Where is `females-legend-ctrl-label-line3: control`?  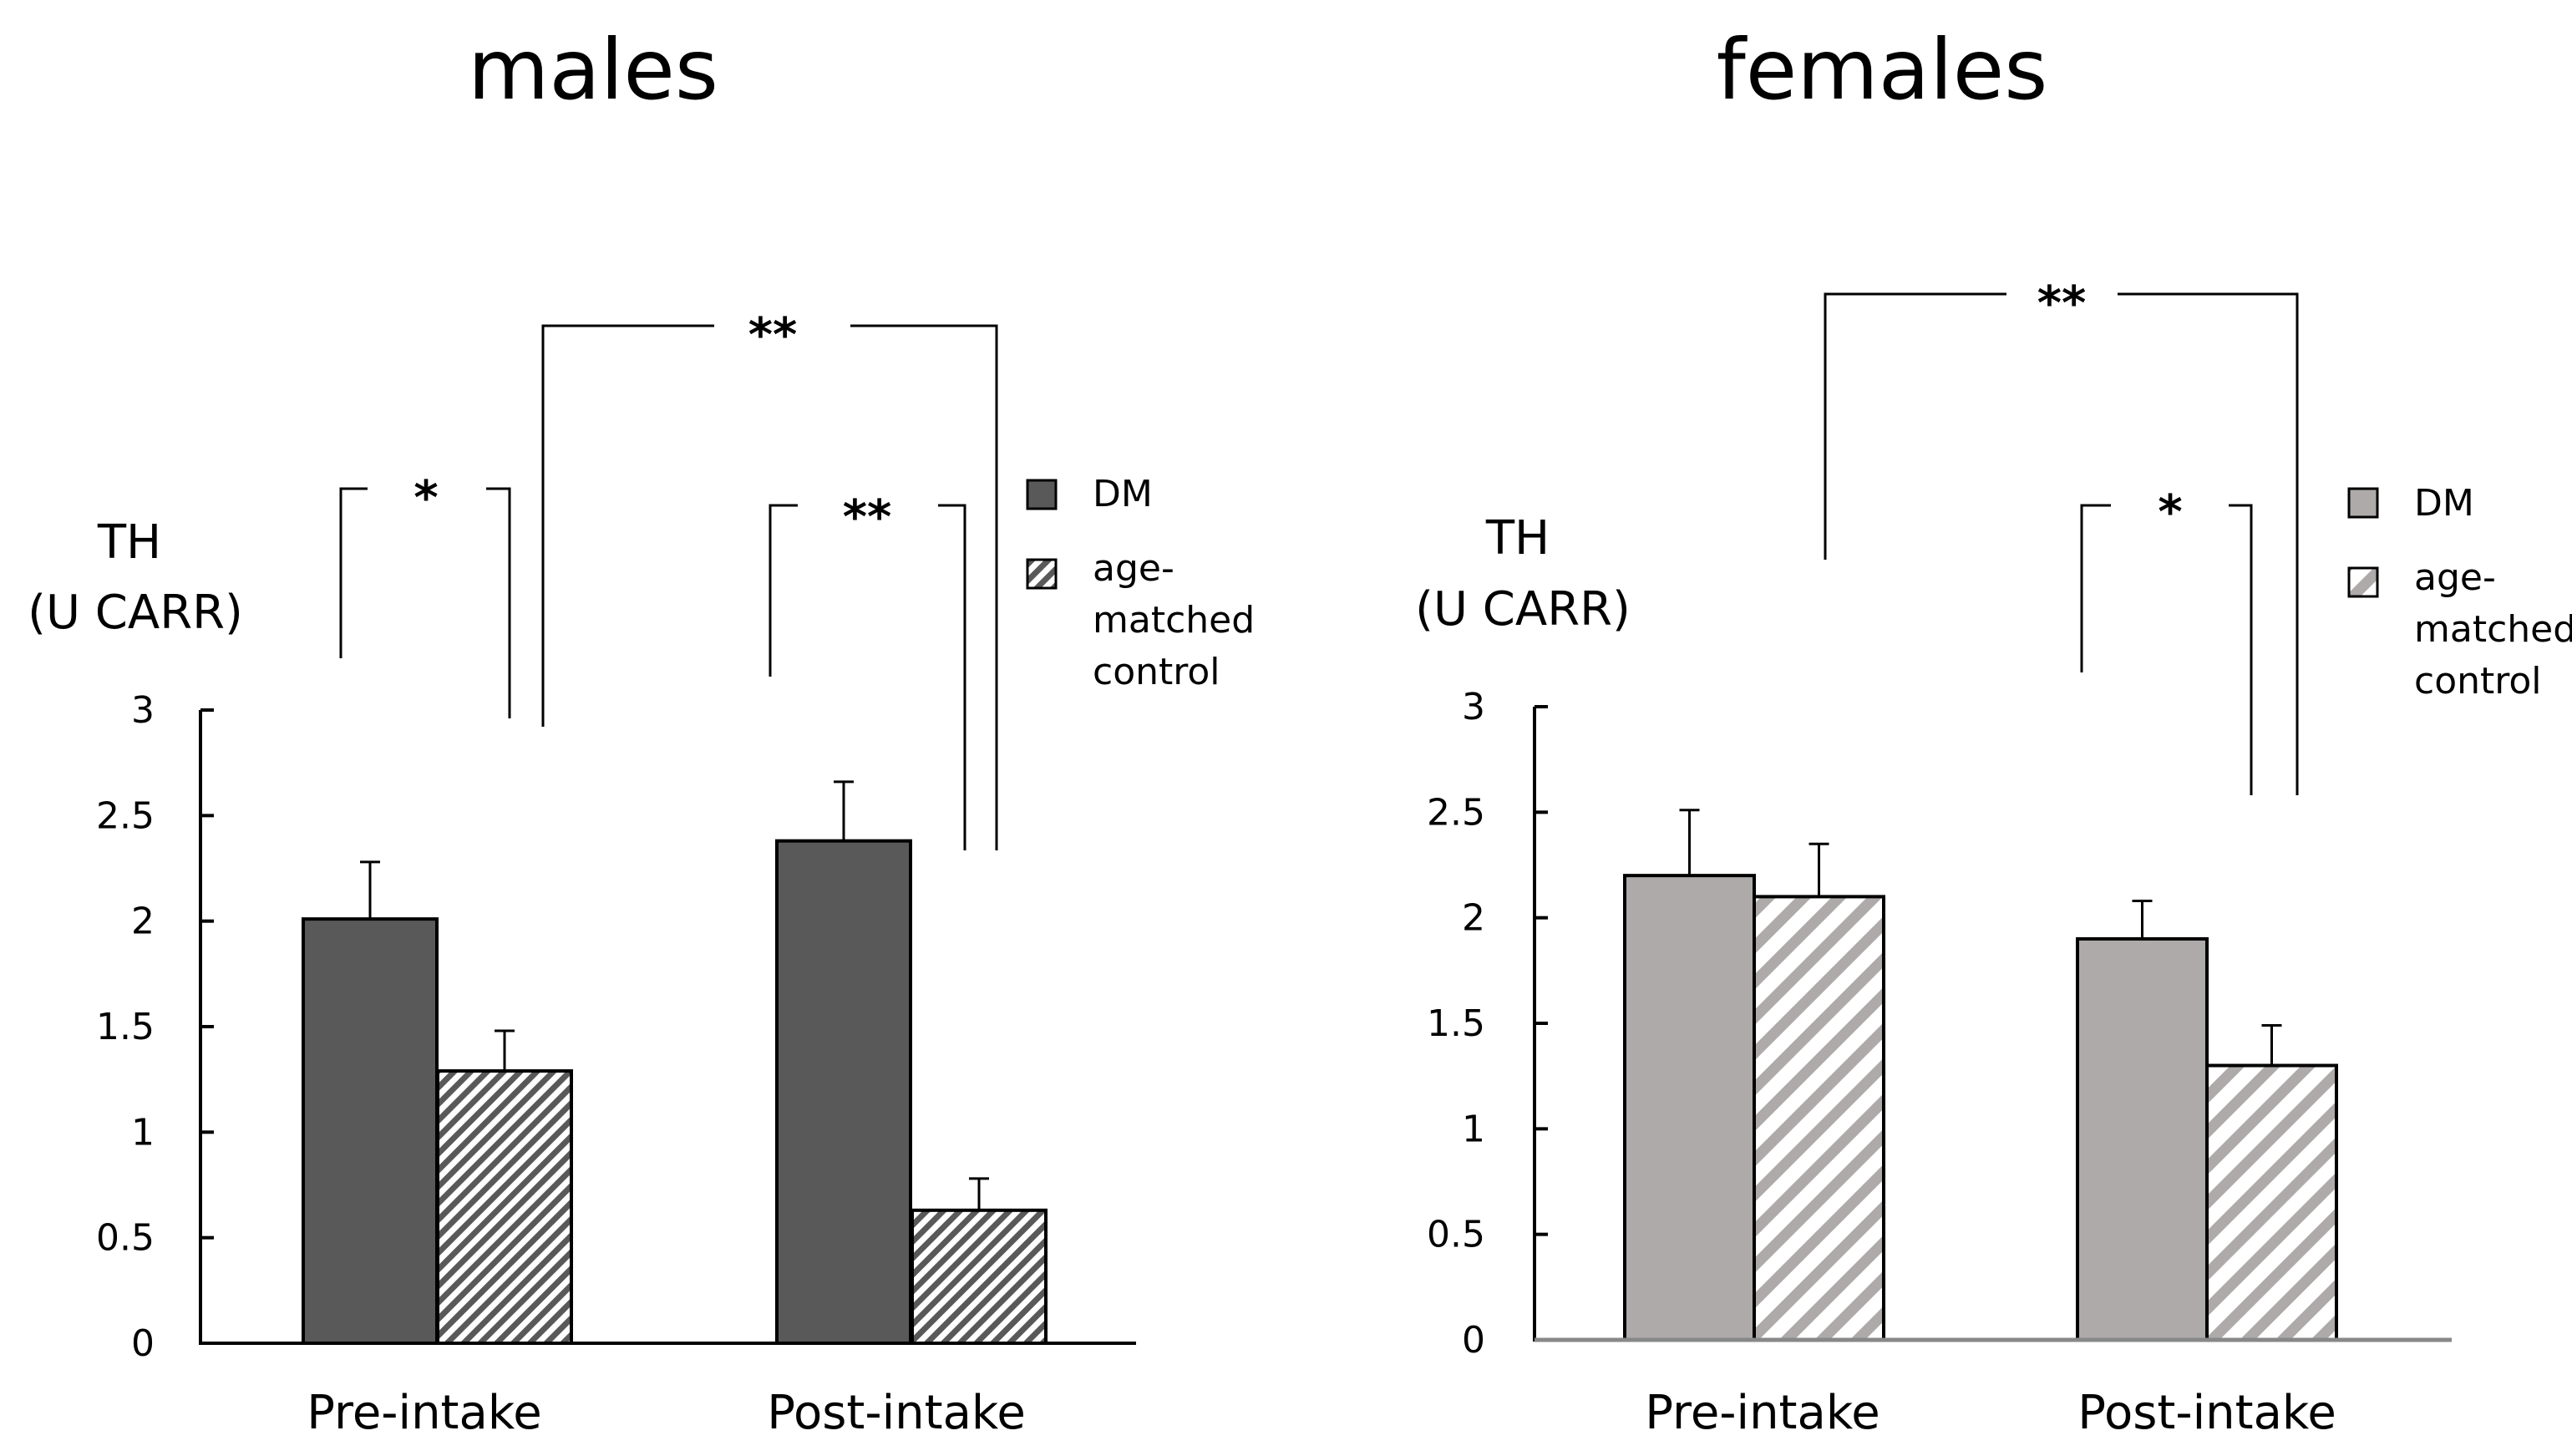
females-legend-ctrl-label-line3: control is located at coordinates (2478, 681).